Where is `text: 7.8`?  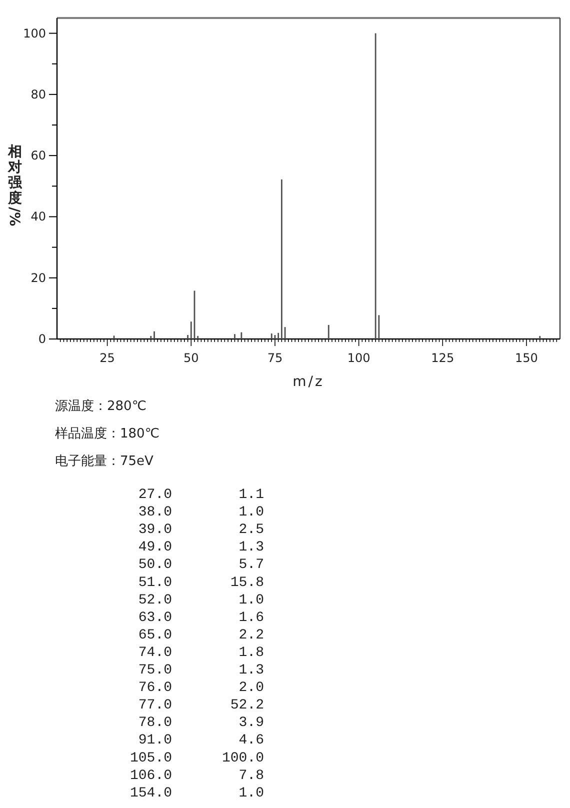
text: 7.8 is located at coordinates (251, 776).